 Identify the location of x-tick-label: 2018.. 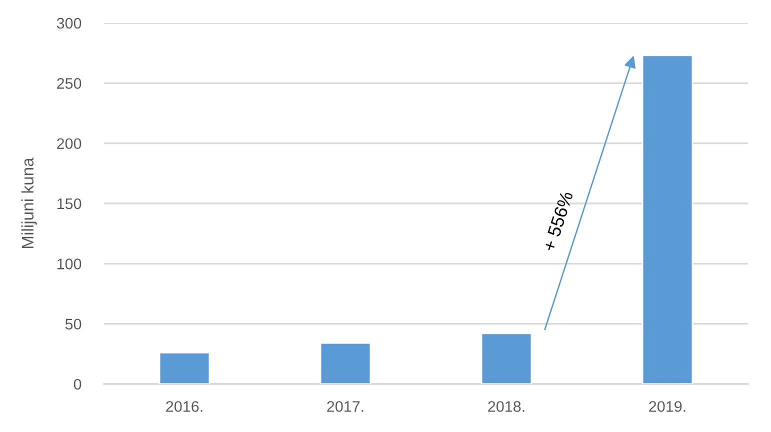
(506, 406).